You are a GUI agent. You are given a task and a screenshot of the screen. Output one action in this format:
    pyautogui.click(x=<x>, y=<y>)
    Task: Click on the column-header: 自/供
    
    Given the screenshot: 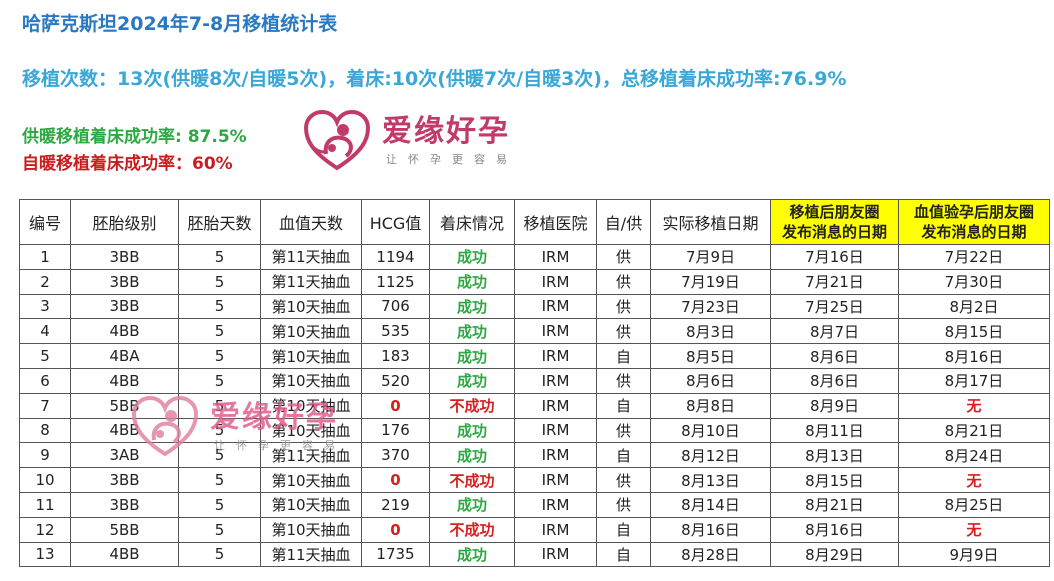 What is the action you would take?
    pyautogui.click(x=623, y=222)
    